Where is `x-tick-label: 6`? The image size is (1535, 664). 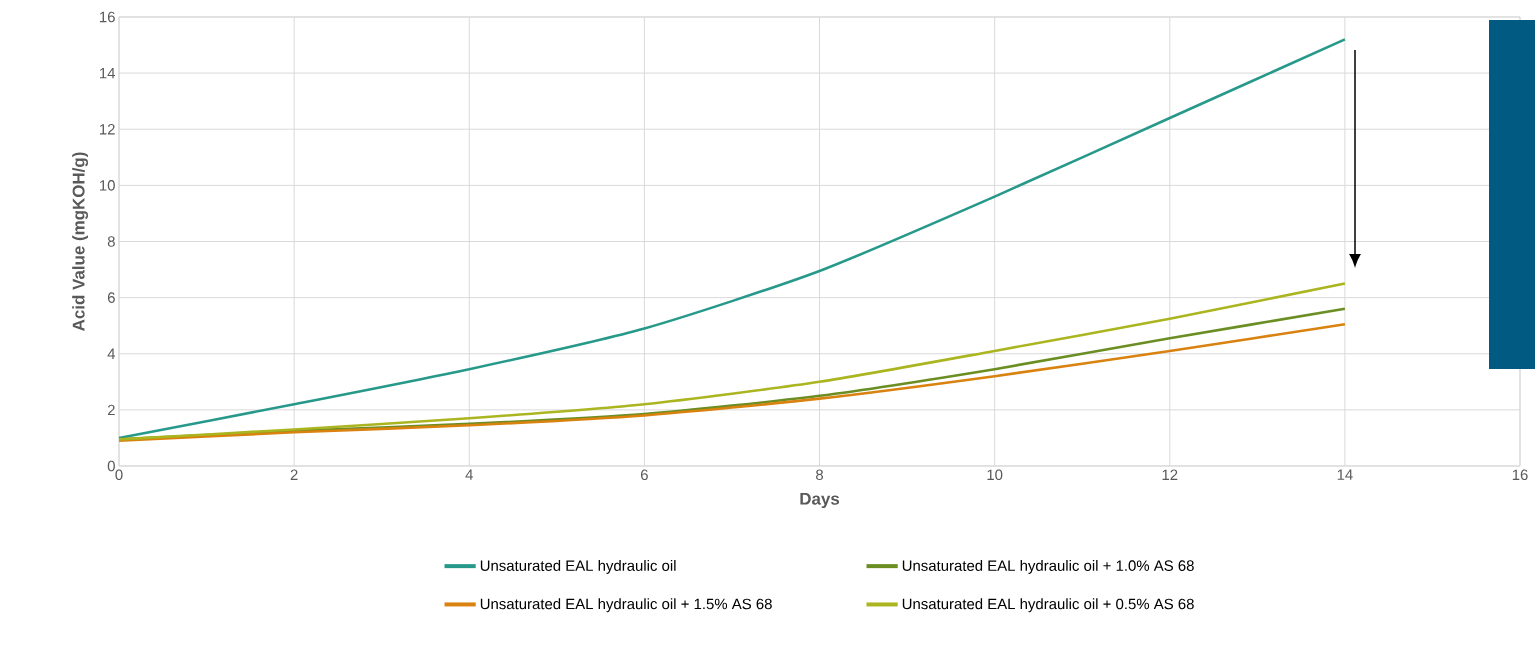 x-tick-label: 6 is located at coordinates (644, 475).